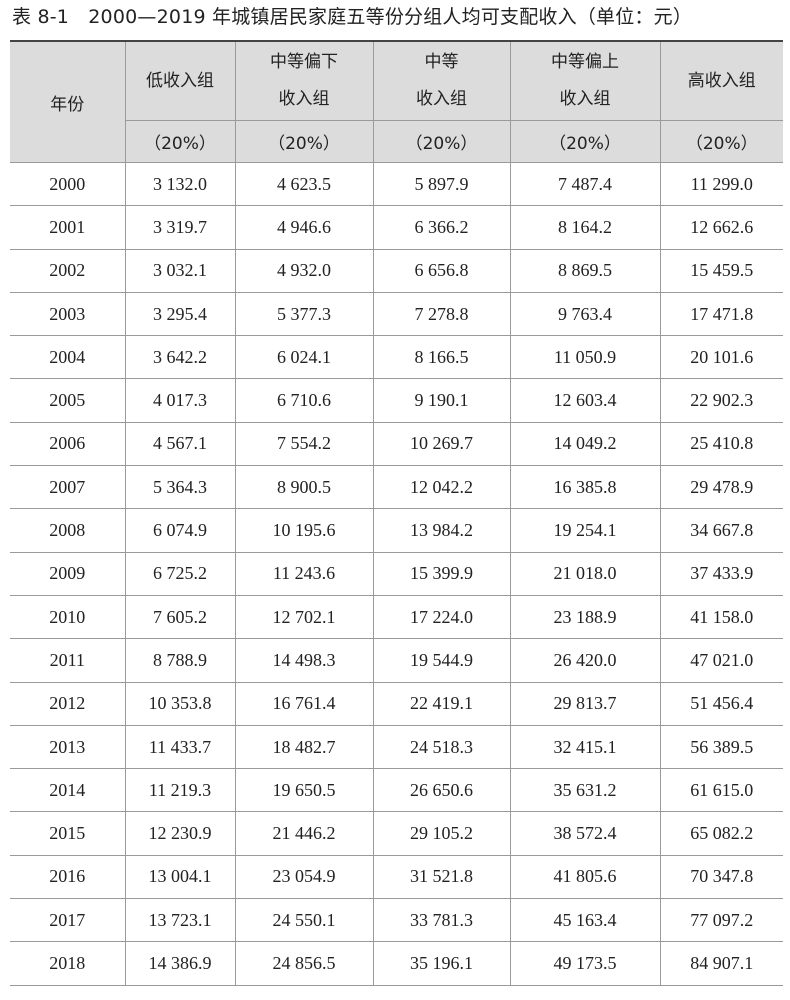 This screenshot has width=790, height=1000. I want to click on income-cell: 34 667.8, so click(721, 530).